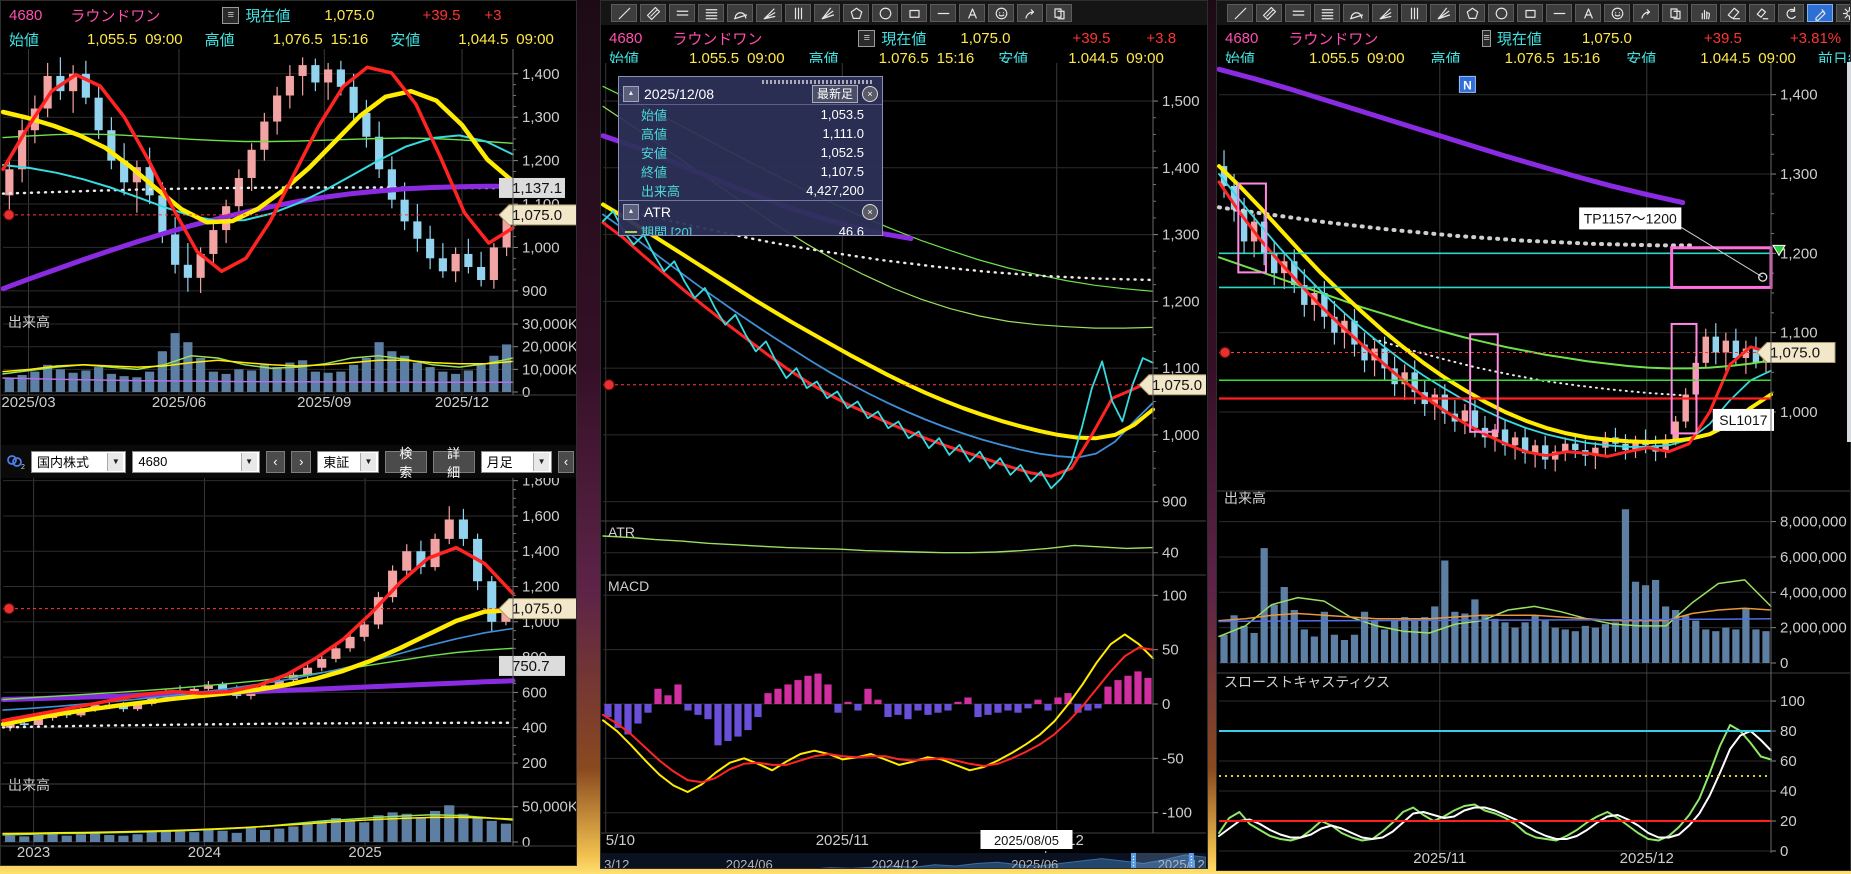 This screenshot has height=874, width=1851. Describe the element at coordinates (405, 463) in the screenshot. I see `search-button: 検索` at that location.